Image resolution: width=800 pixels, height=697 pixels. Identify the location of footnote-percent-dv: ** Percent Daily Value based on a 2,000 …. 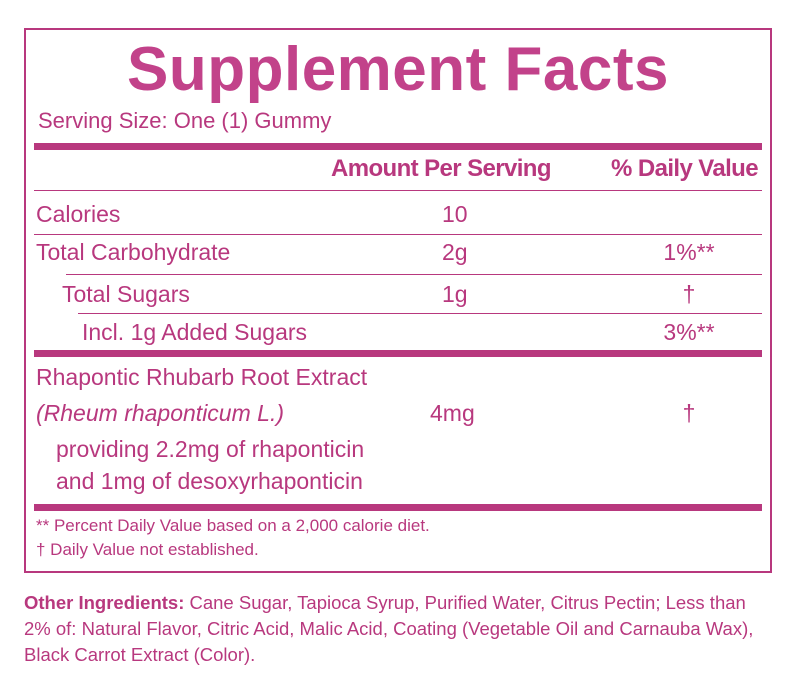
(233, 525).